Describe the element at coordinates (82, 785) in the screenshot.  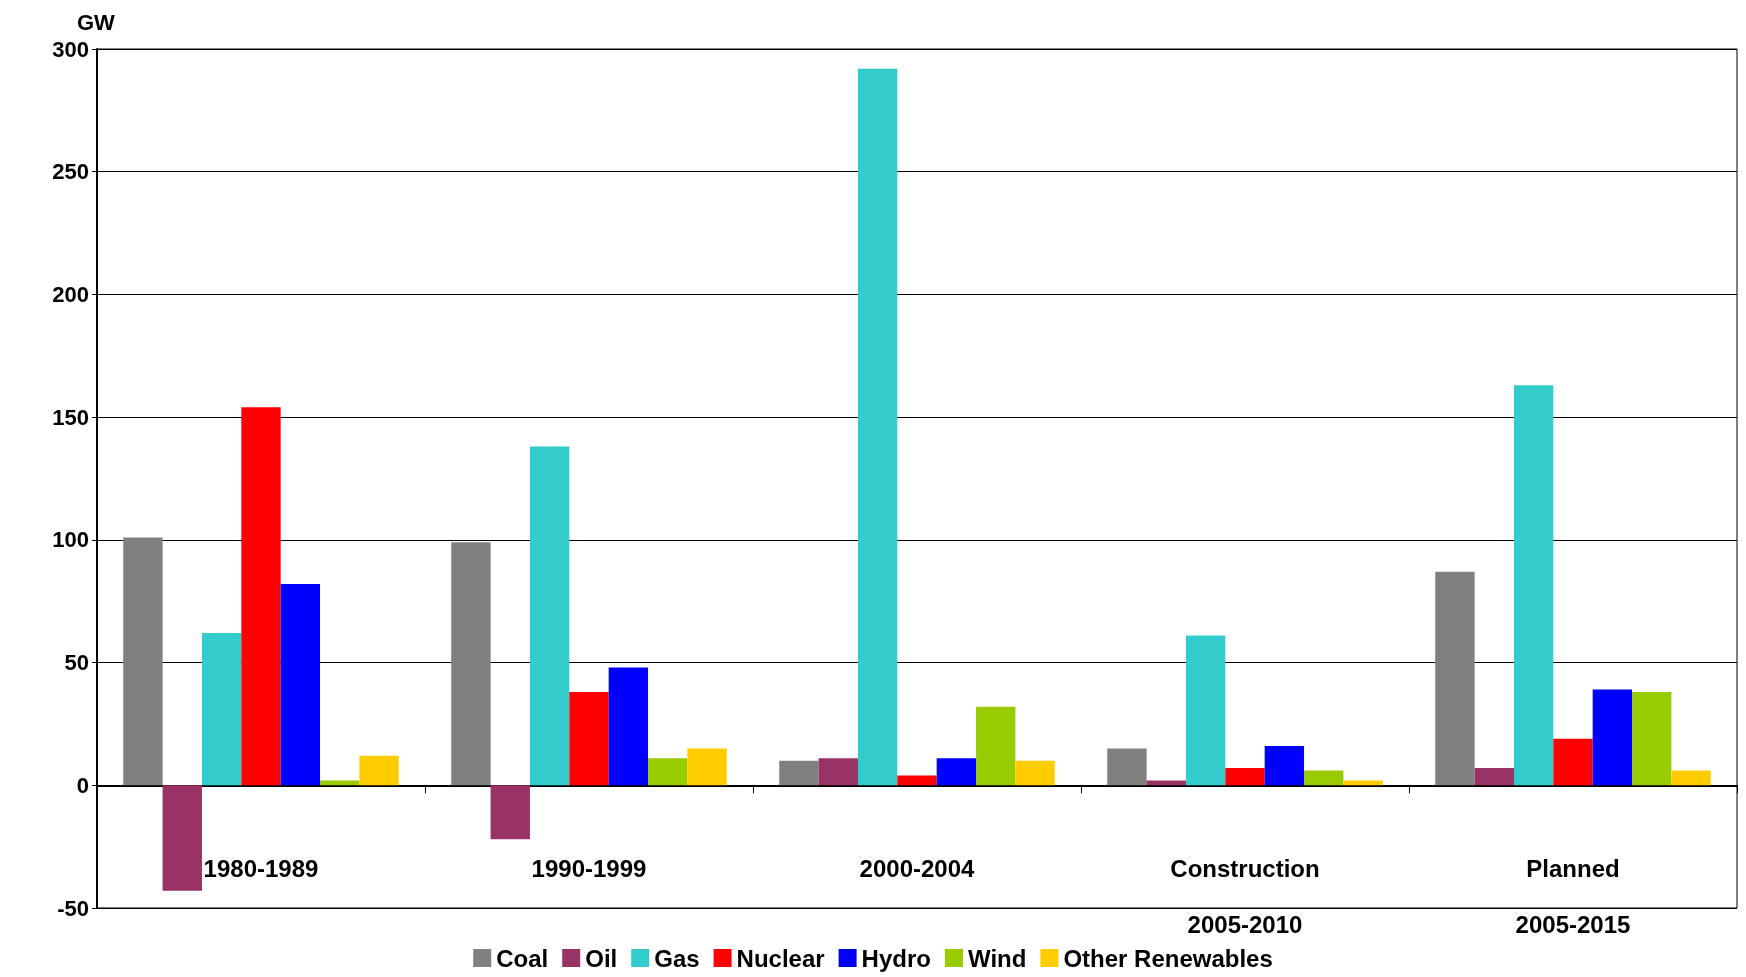
I see `y-tick-label: 0` at that location.